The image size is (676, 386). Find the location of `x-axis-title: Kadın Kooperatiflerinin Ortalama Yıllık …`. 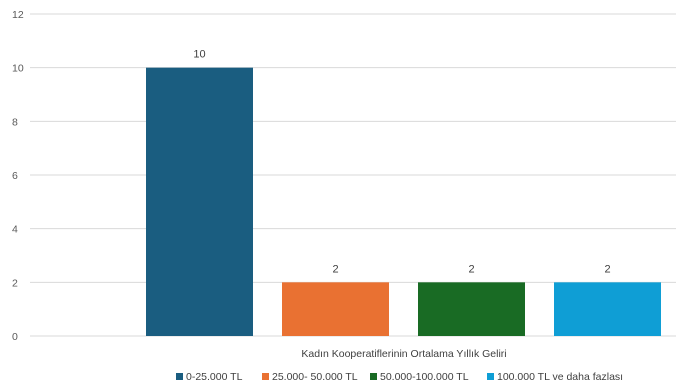

x-axis-title: Kadın Kooperatiflerinin Ortalama Yıllık … is located at coordinates (403, 354).